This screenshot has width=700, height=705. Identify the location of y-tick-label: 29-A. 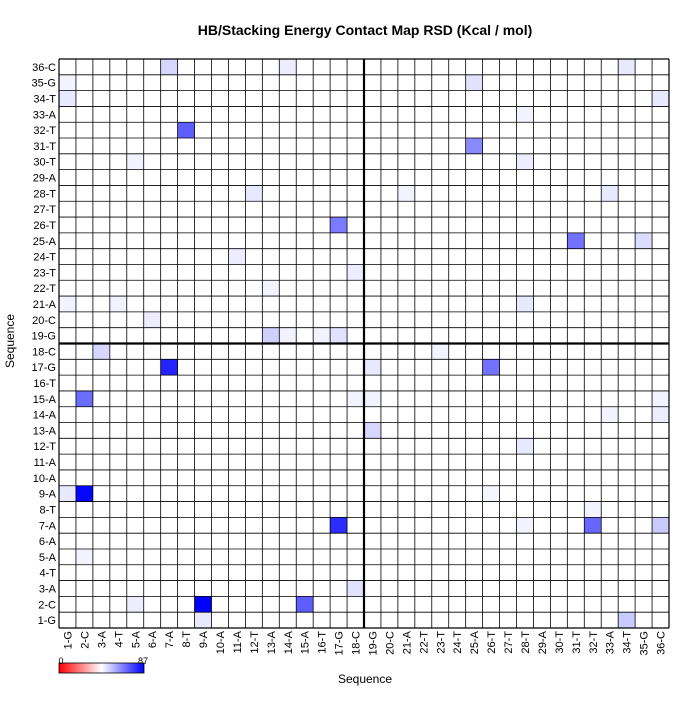
(45, 179).